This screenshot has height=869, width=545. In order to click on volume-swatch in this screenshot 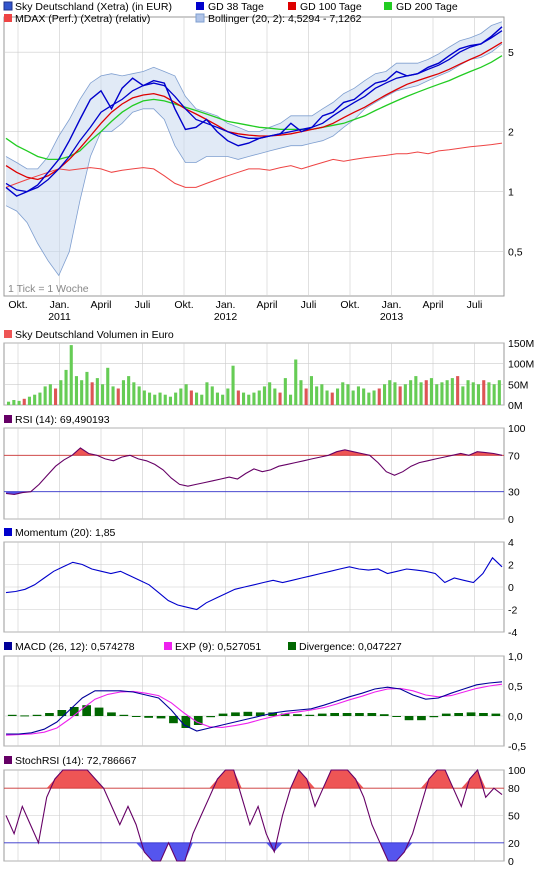, I will do `click(8, 334)`.